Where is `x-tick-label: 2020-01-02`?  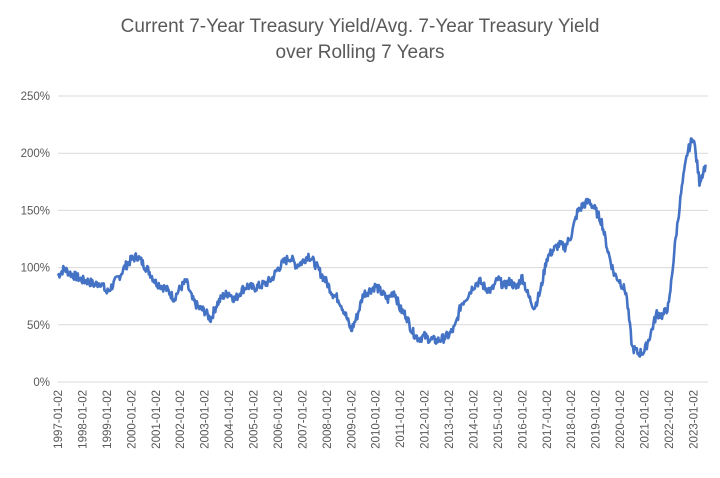
x-tick-label: 2020-01-02 is located at coordinates (621, 419).